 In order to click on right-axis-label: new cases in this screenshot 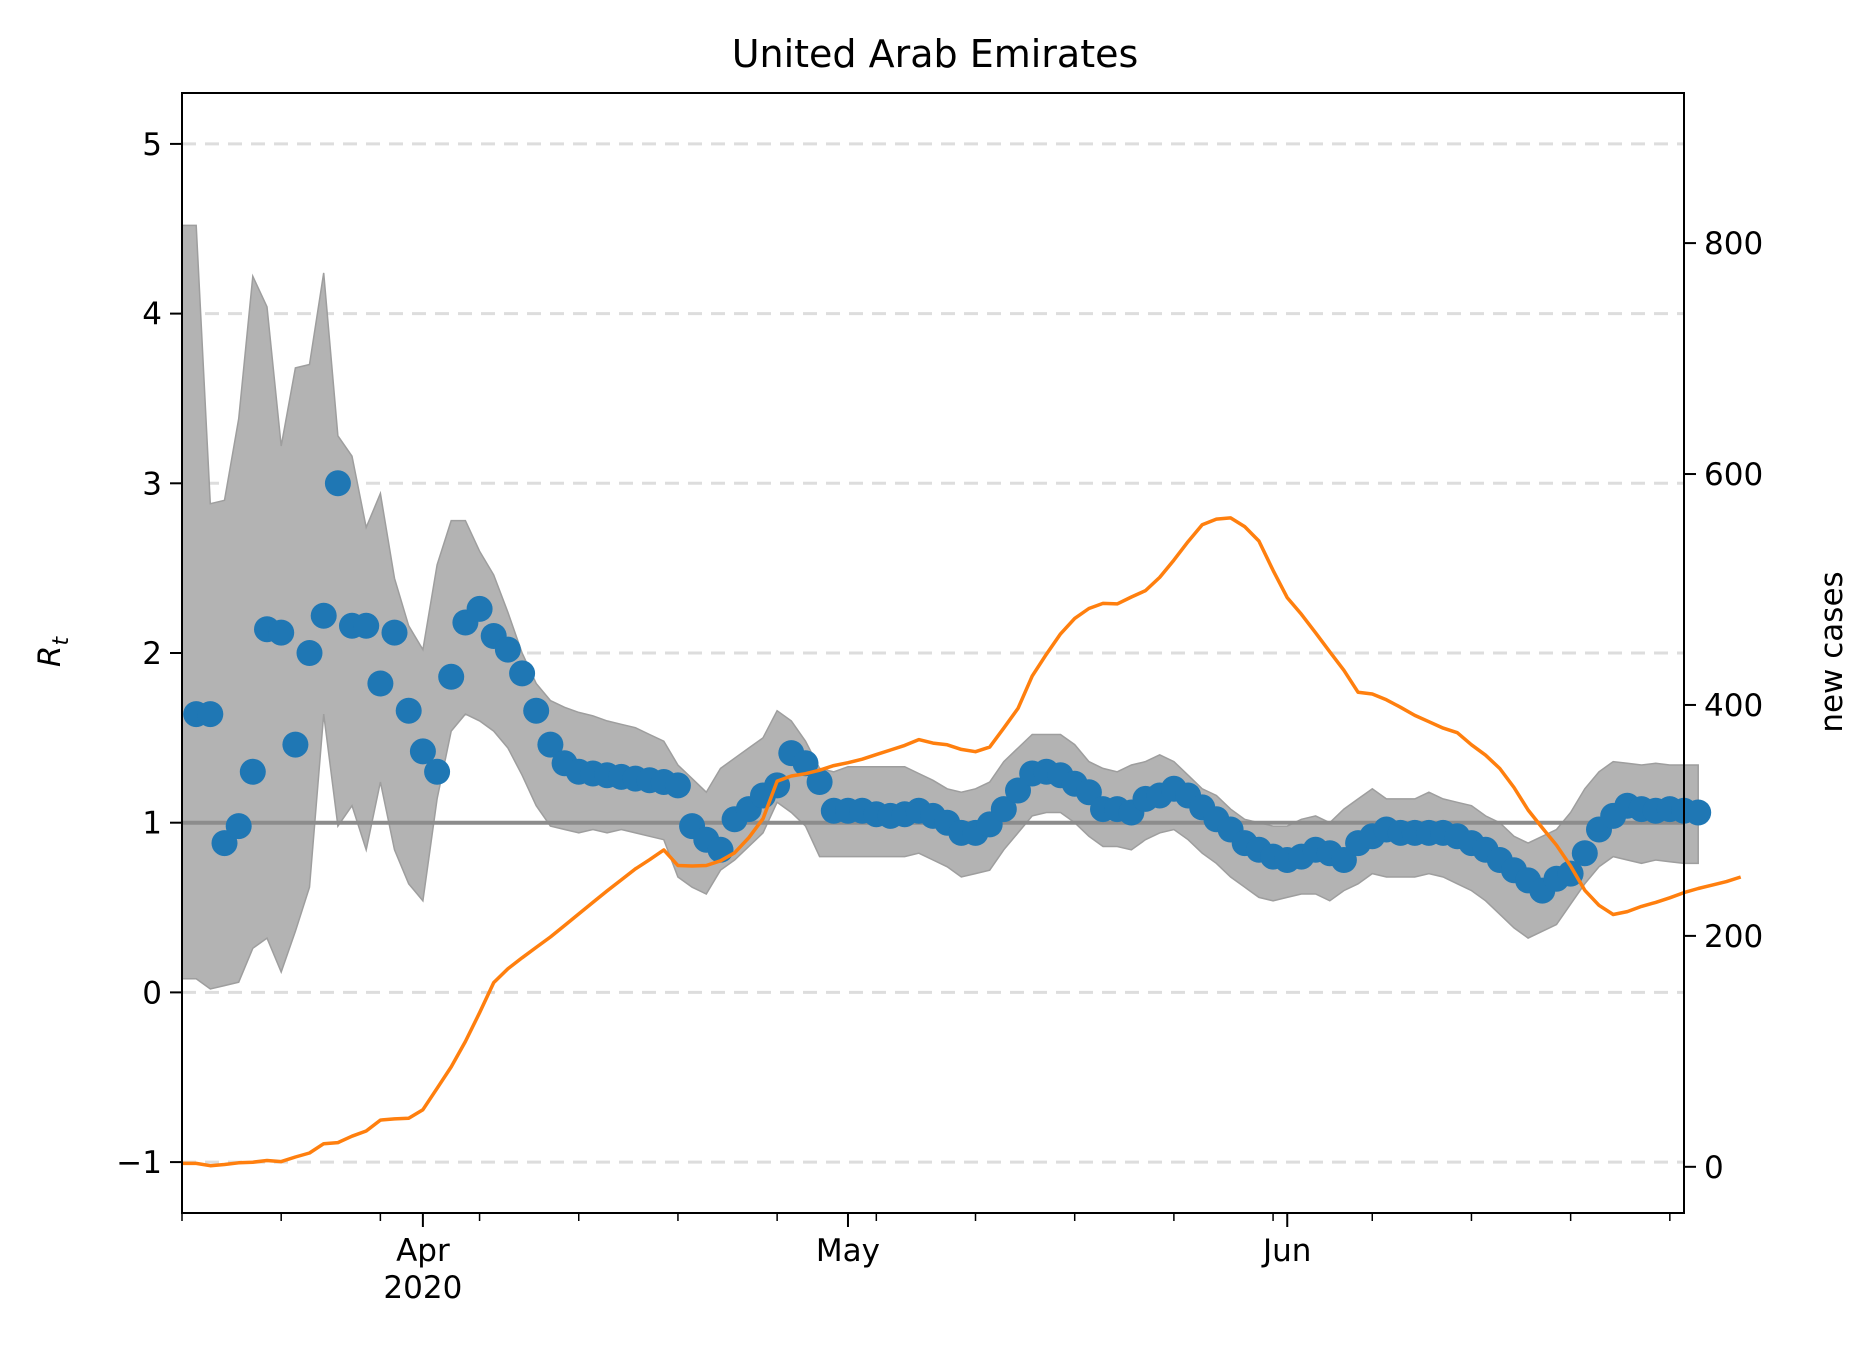, I will do `click(1832, 651)`.